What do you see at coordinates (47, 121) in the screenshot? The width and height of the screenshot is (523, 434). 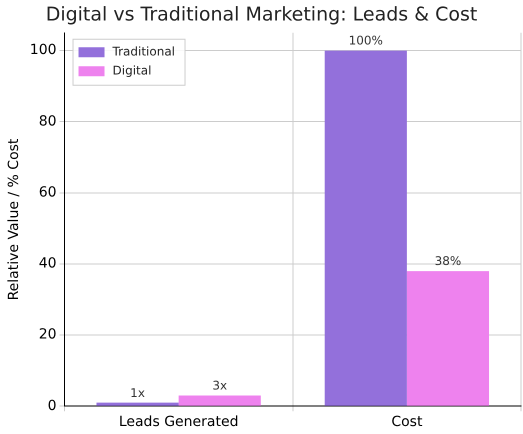 I see `y-tick-label: 80` at bounding box center [47, 121].